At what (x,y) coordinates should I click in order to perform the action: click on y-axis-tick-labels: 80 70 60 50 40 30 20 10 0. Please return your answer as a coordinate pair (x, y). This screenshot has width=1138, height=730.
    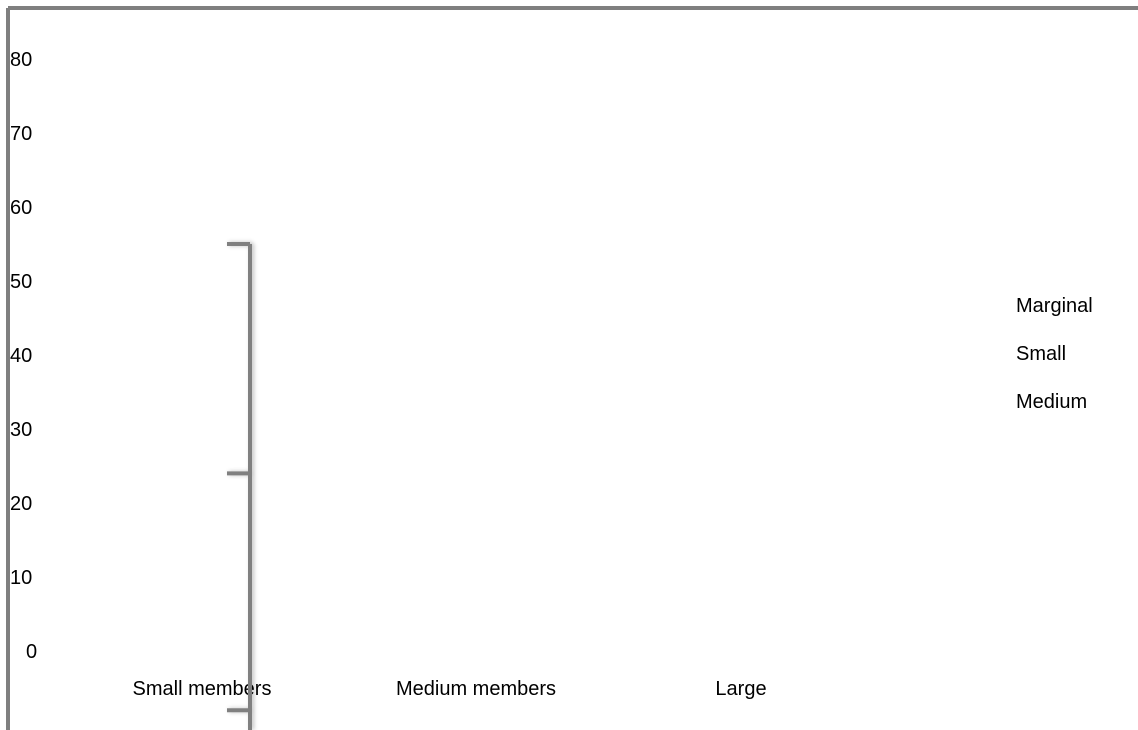
    Looking at the image, I should click on (23, 356).